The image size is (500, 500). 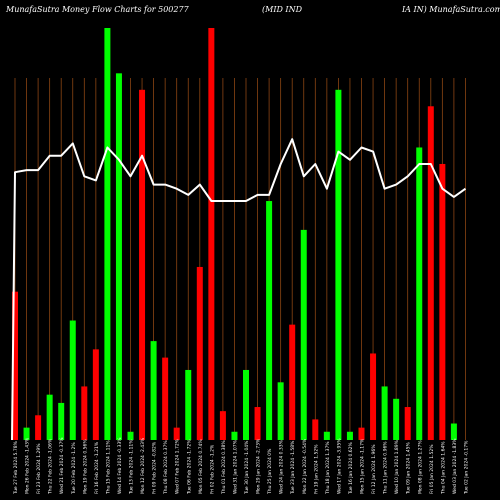 What do you see at coordinates (386, 468) in the screenshot?
I see `x-tick-label: Thu 11 Jan 2024 0.96%` at bounding box center [386, 468].